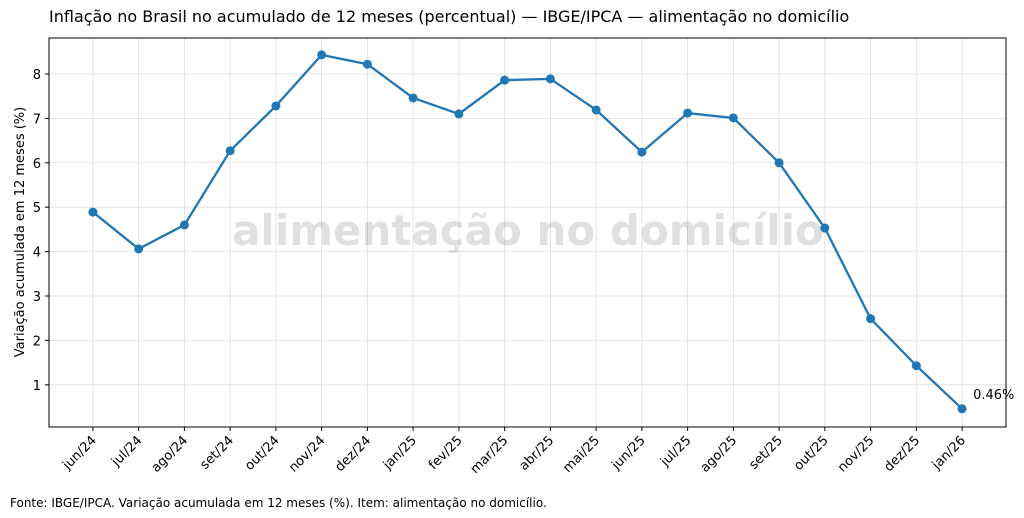 The width and height of the screenshot is (1024, 518). What do you see at coordinates (37, 297) in the screenshot?
I see `y-tick-label: 3` at bounding box center [37, 297].